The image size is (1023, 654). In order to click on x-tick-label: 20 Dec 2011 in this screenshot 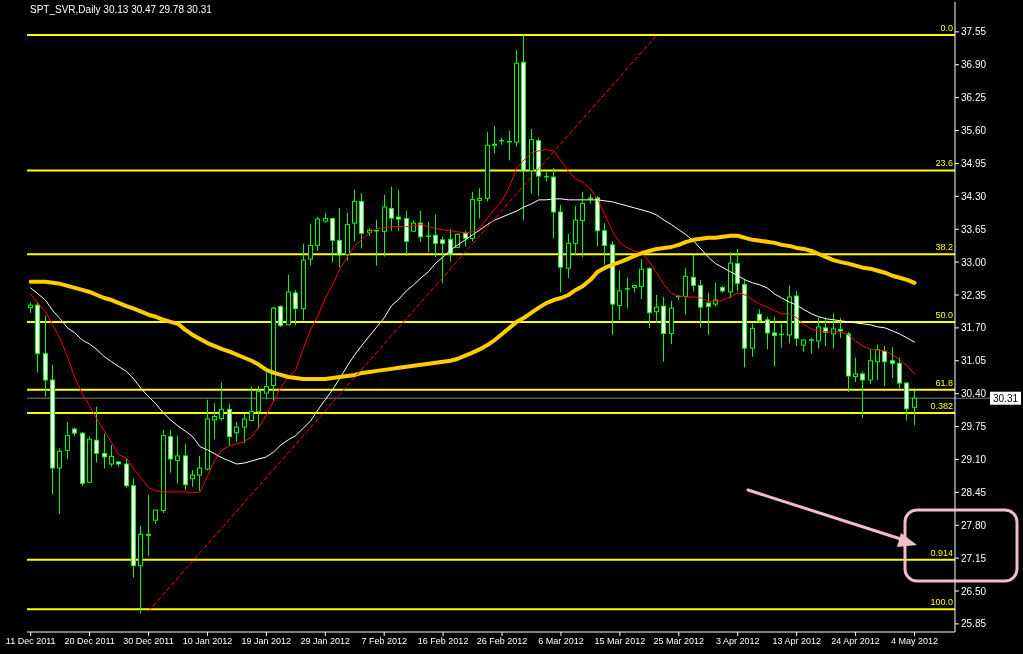, I will do `click(89, 641)`.